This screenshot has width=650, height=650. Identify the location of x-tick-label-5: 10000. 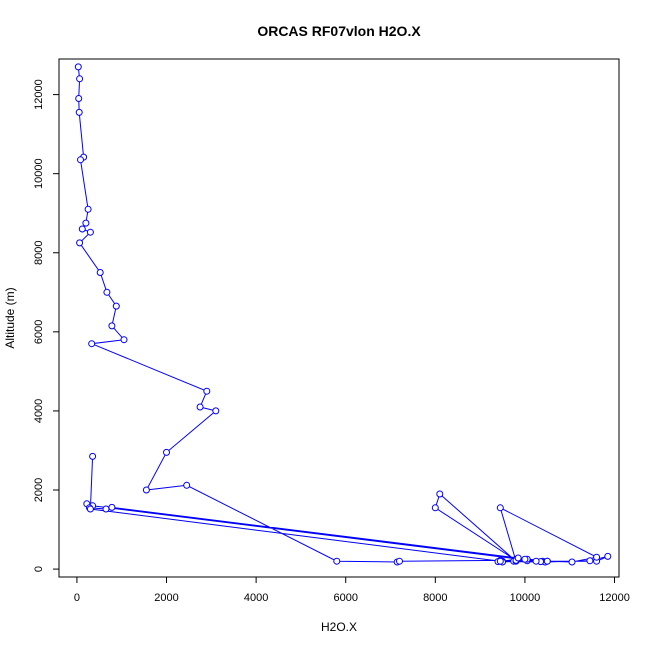
(525, 598).